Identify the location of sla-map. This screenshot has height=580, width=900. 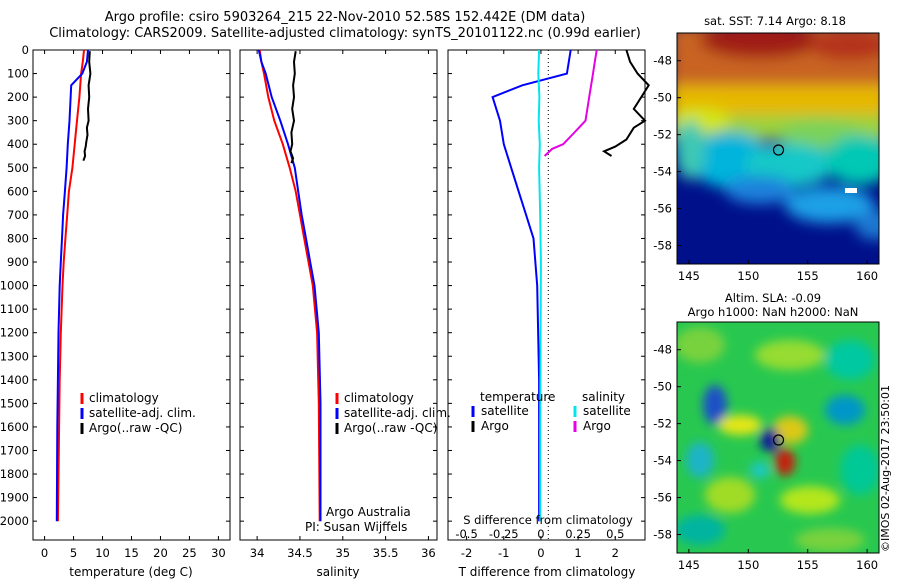
(778, 437).